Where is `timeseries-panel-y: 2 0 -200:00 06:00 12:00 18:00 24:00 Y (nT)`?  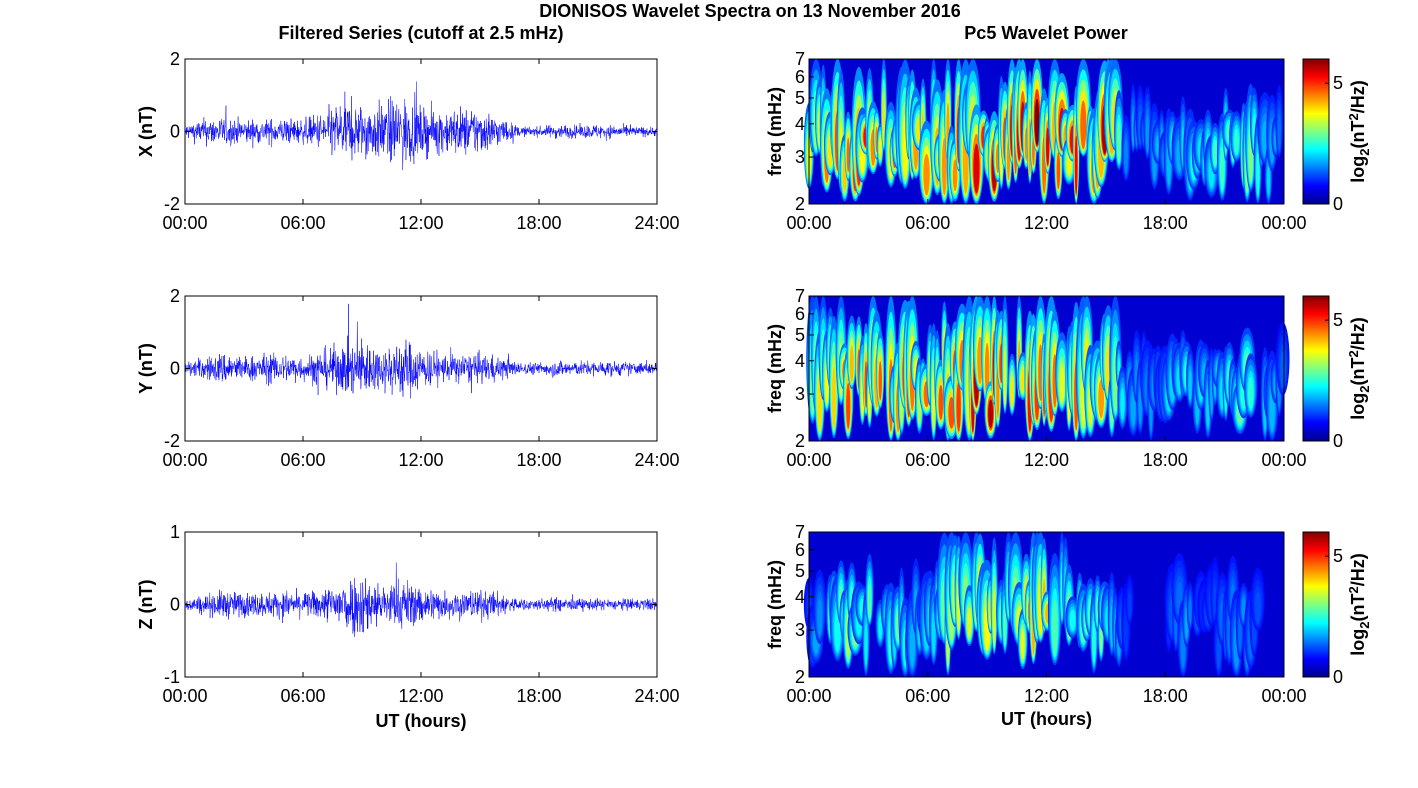 timeseries-panel-y: 2 0 -200:00 06:00 12:00 18:00 24:00 Y (nT) is located at coordinates (408, 378).